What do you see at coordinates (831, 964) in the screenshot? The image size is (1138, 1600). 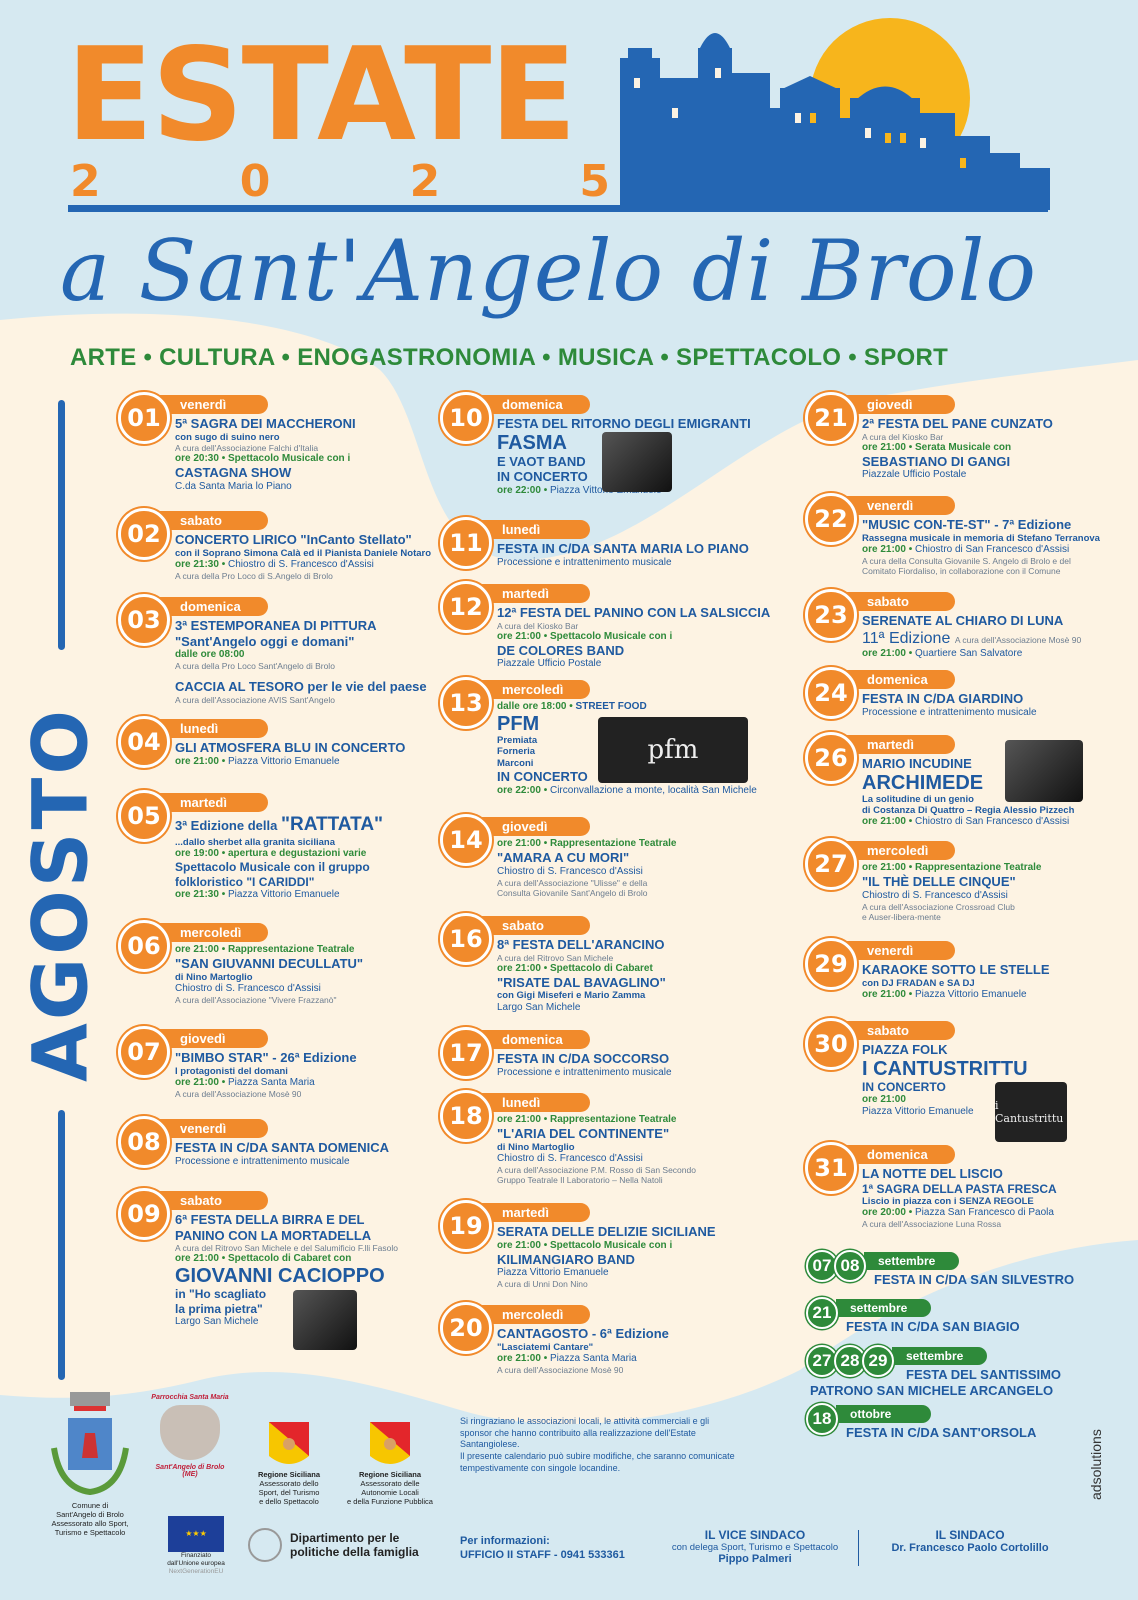 I see `day-badge: 29` at bounding box center [831, 964].